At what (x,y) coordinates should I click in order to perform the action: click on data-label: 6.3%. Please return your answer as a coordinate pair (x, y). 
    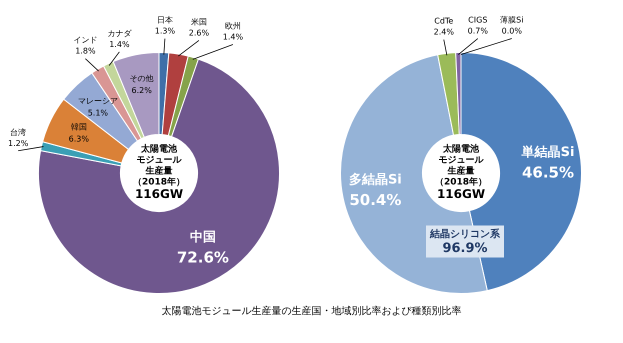
    Looking at the image, I should click on (79, 139).